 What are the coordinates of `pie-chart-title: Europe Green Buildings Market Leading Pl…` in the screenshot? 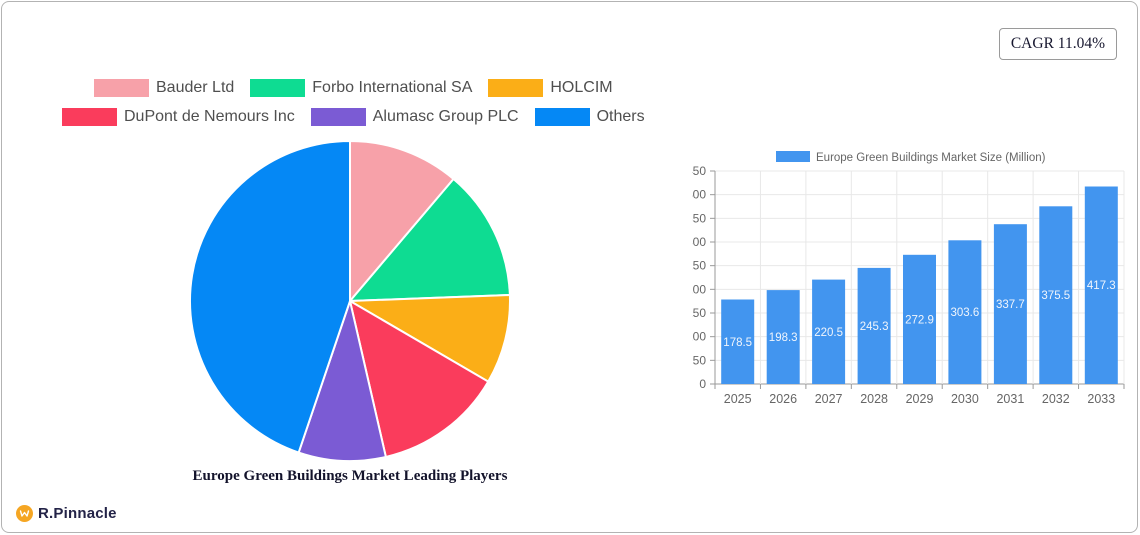 It's located at (350, 476).